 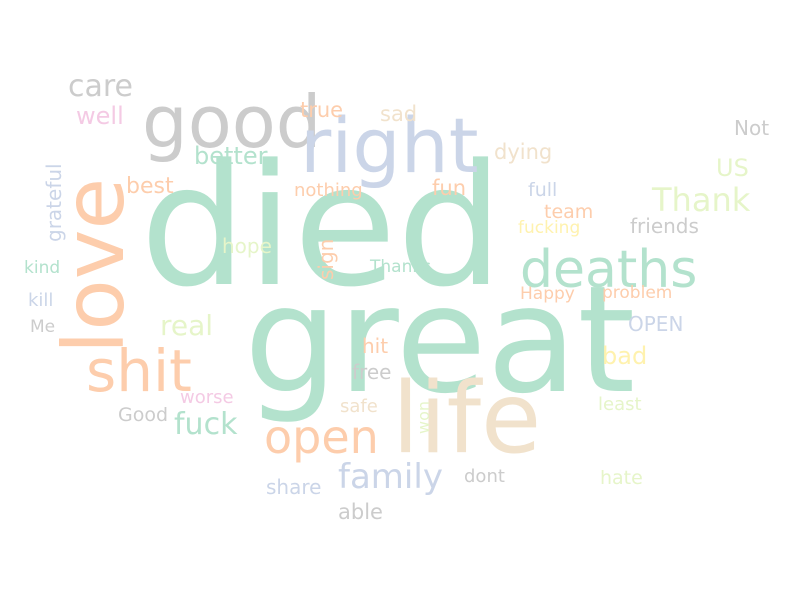 What do you see at coordinates (467, 419) in the screenshot?
I see `word-life: life` at bounding box center [467, 419].